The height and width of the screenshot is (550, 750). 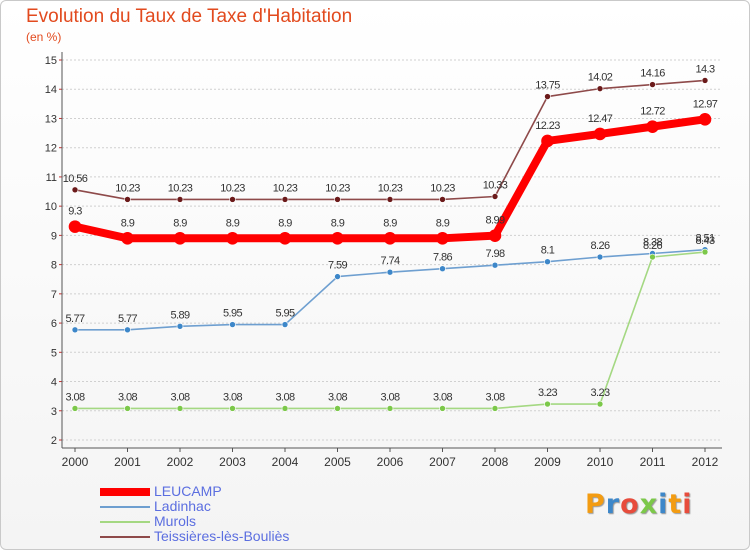 I want to click on logo-letter: t, so click(x=675, y=504).